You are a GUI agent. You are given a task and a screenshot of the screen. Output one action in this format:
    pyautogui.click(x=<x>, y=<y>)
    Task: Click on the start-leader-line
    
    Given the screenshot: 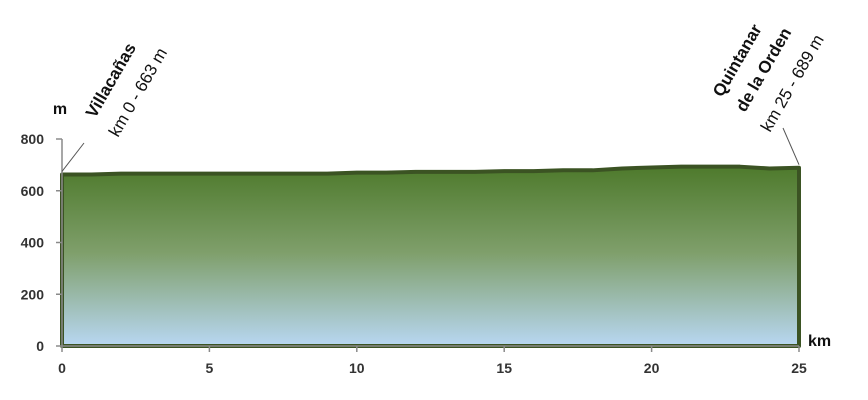 What is the action you would take?
    pyautogui.click(x=73, y=157)
    